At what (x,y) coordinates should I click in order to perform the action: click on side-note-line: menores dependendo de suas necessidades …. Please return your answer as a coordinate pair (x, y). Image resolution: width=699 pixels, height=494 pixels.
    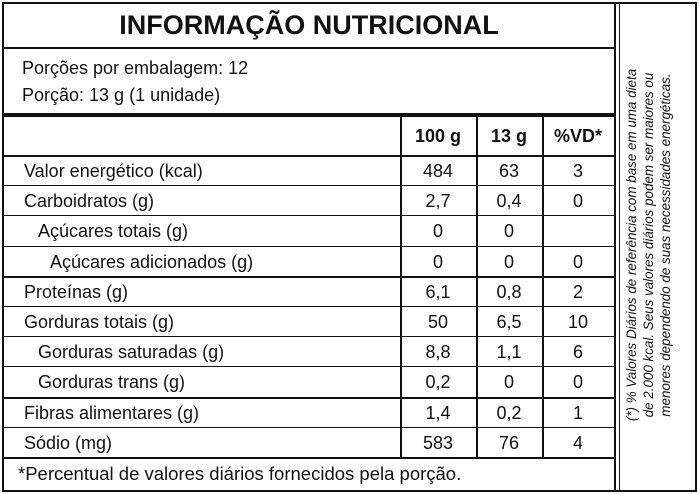
    Looking at the image, I should click on (665, 245).